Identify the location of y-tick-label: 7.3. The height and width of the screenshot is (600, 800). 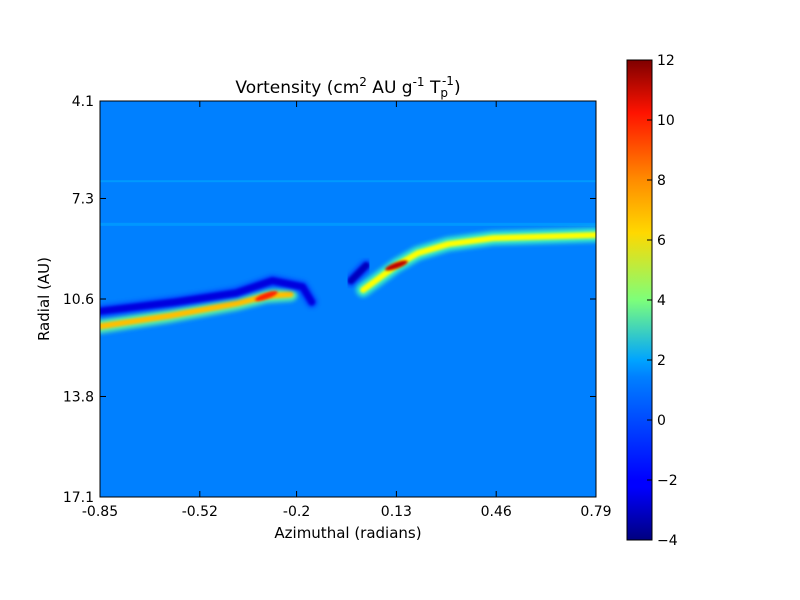
(83, 199).